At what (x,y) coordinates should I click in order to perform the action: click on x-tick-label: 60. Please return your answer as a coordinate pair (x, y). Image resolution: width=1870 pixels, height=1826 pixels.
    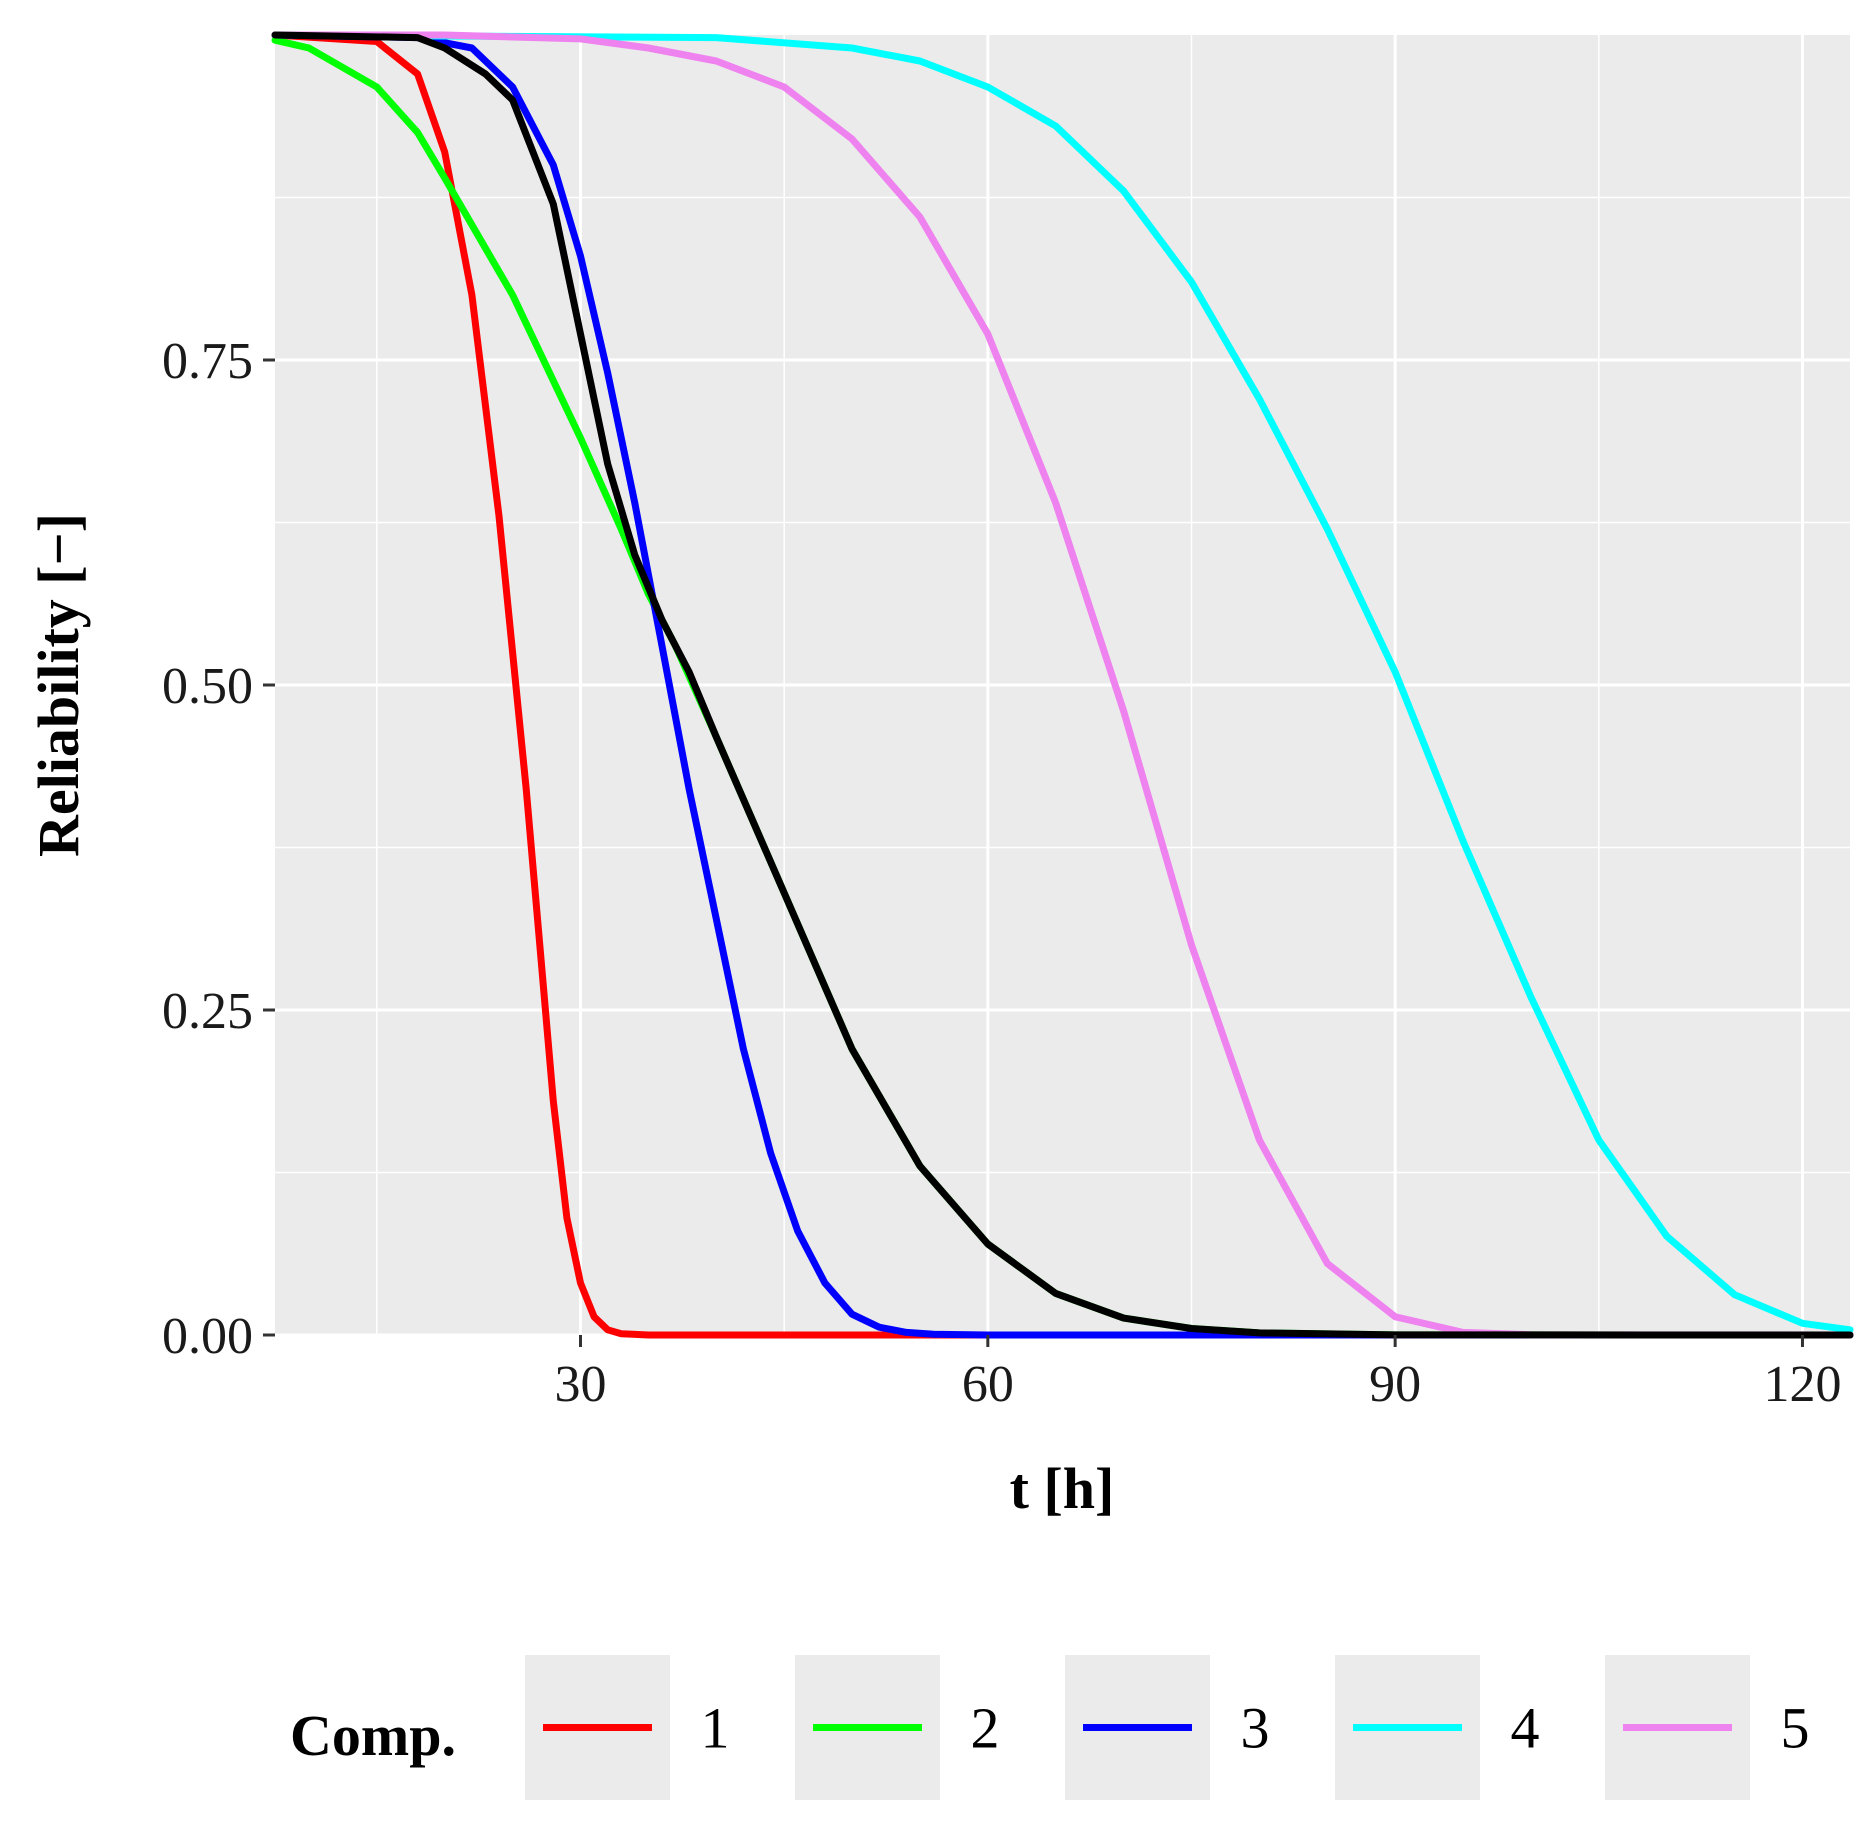
    Looking at the image, I should click on (988, 1384).